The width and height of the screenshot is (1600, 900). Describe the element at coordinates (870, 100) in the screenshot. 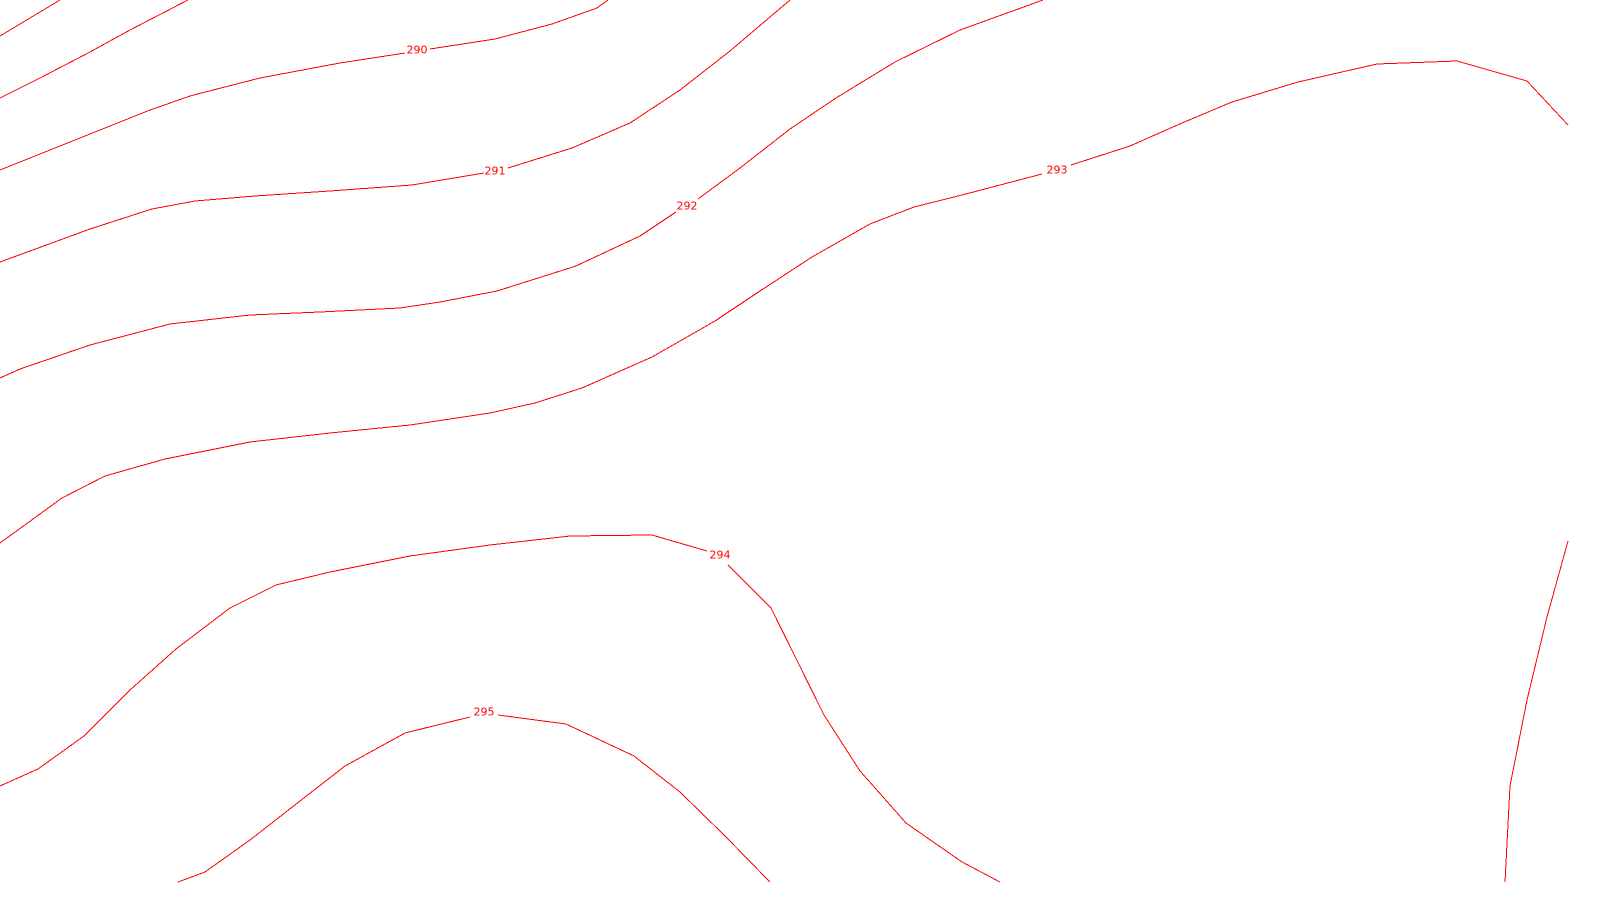

I see `contour-line-292-b` at that location.